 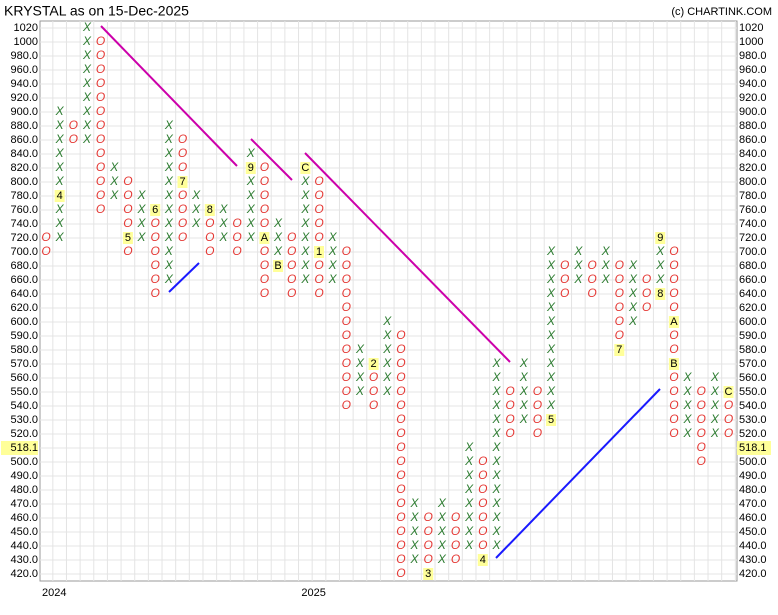 What do you see at coordinates (753, 434) in the screenshot?
I see `y-tick-label: 520.0` at bounding box center [753, 434].